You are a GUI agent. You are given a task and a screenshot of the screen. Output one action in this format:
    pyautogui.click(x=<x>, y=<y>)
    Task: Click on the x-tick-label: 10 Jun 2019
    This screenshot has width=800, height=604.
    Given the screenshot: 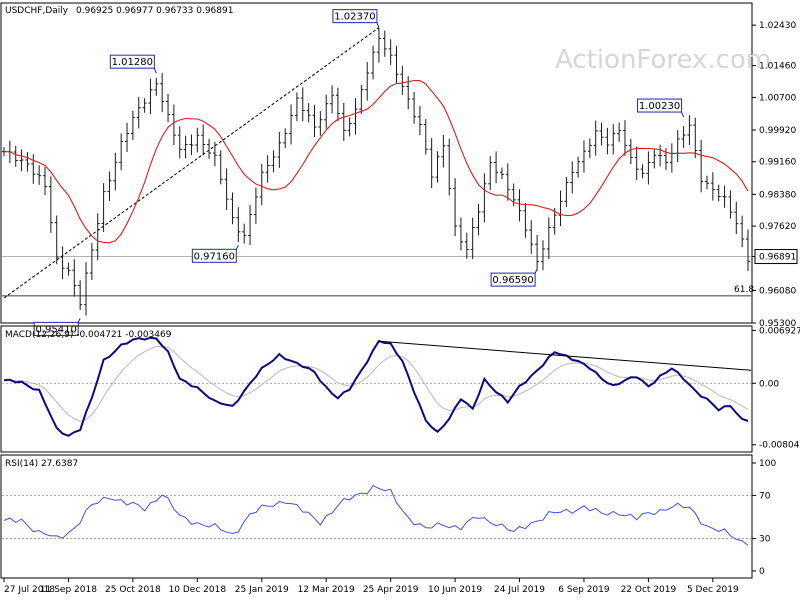 What is the action you would take?
    pyautogui.click(x=455, y=590)
    